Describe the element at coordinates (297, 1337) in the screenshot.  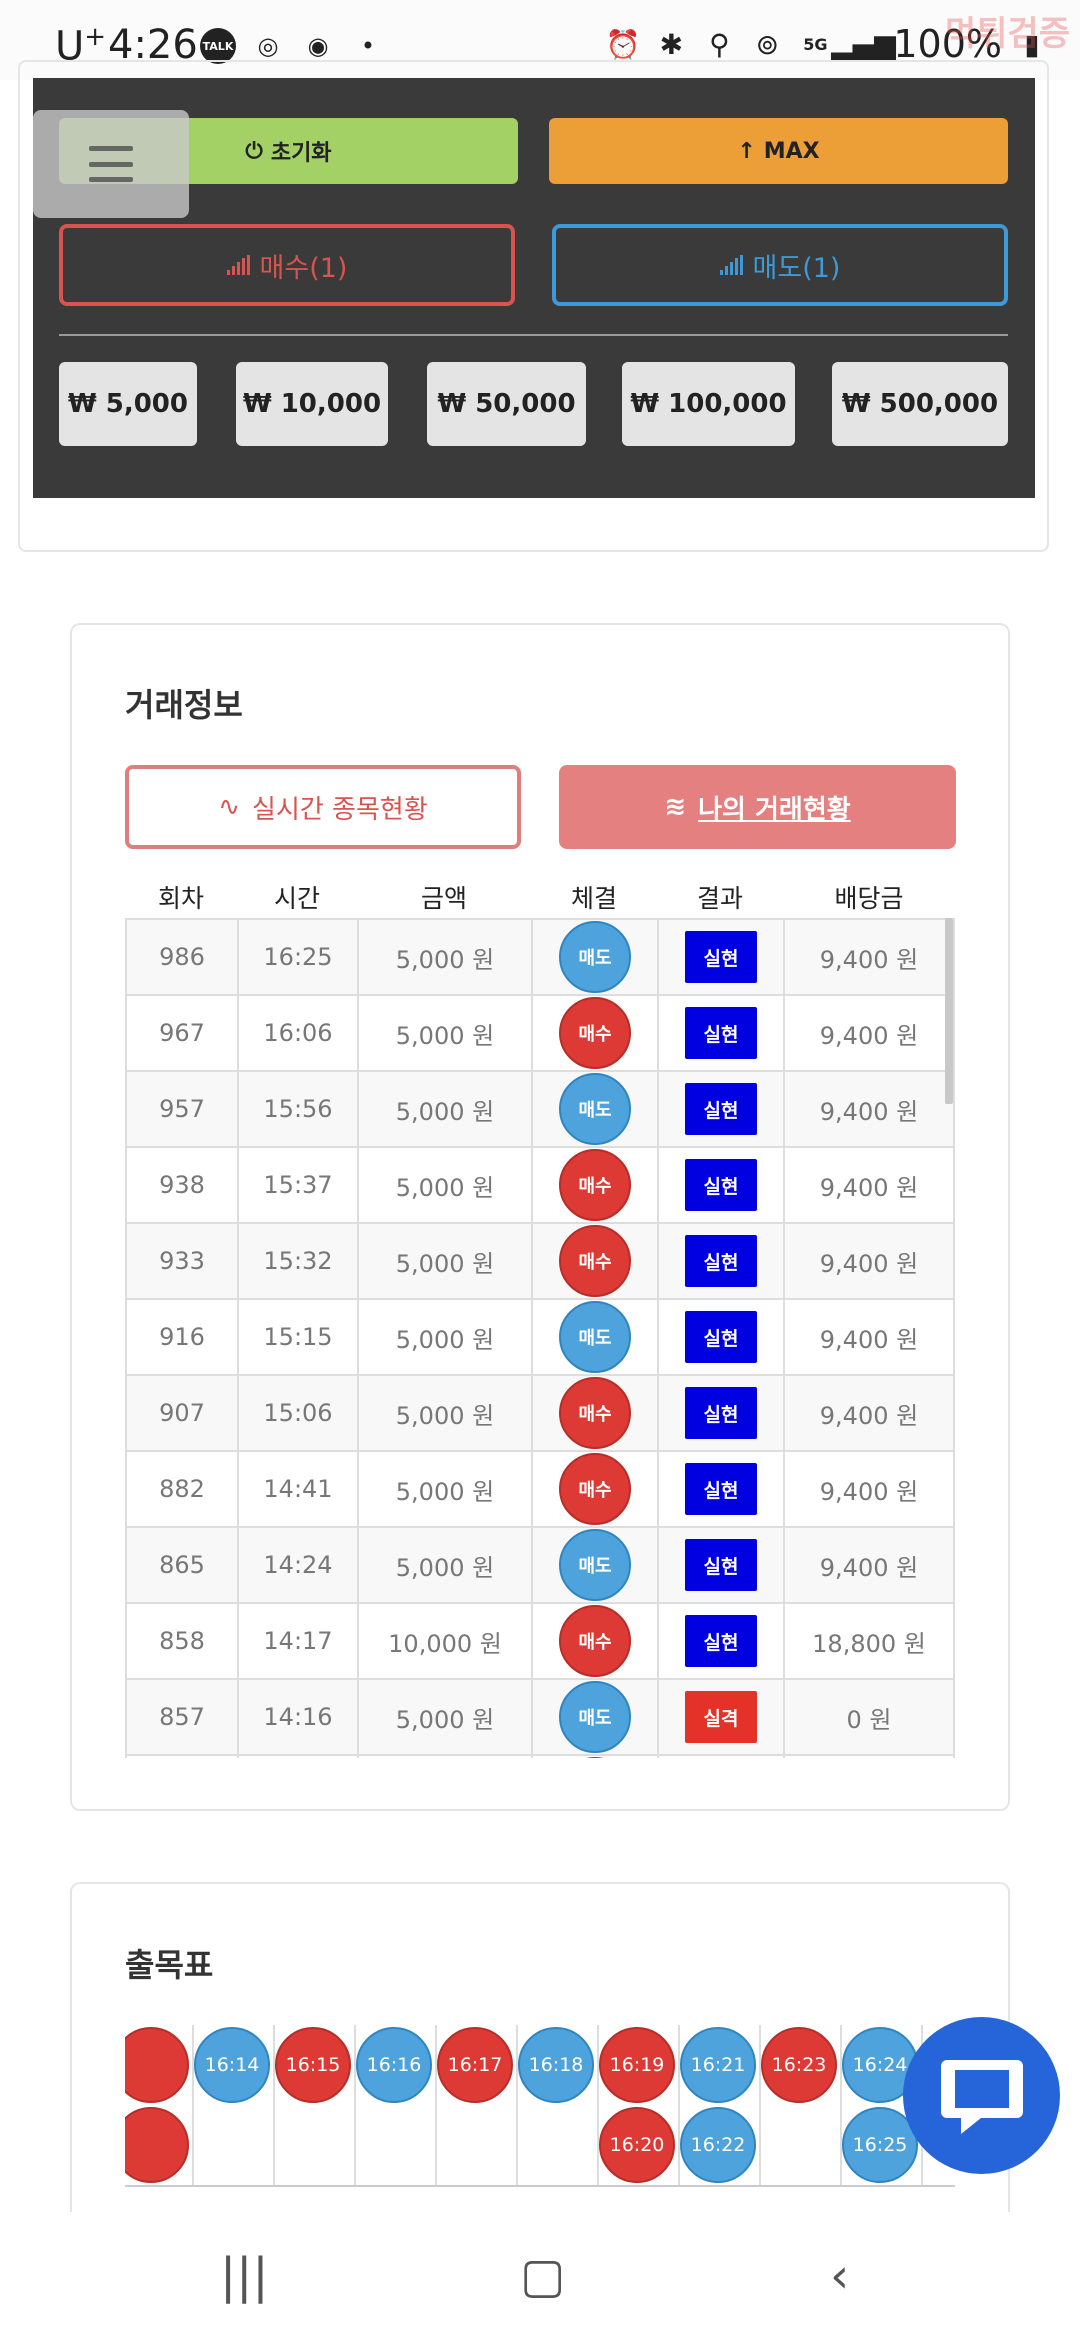
I see `cell-time: 15:15` at that location.